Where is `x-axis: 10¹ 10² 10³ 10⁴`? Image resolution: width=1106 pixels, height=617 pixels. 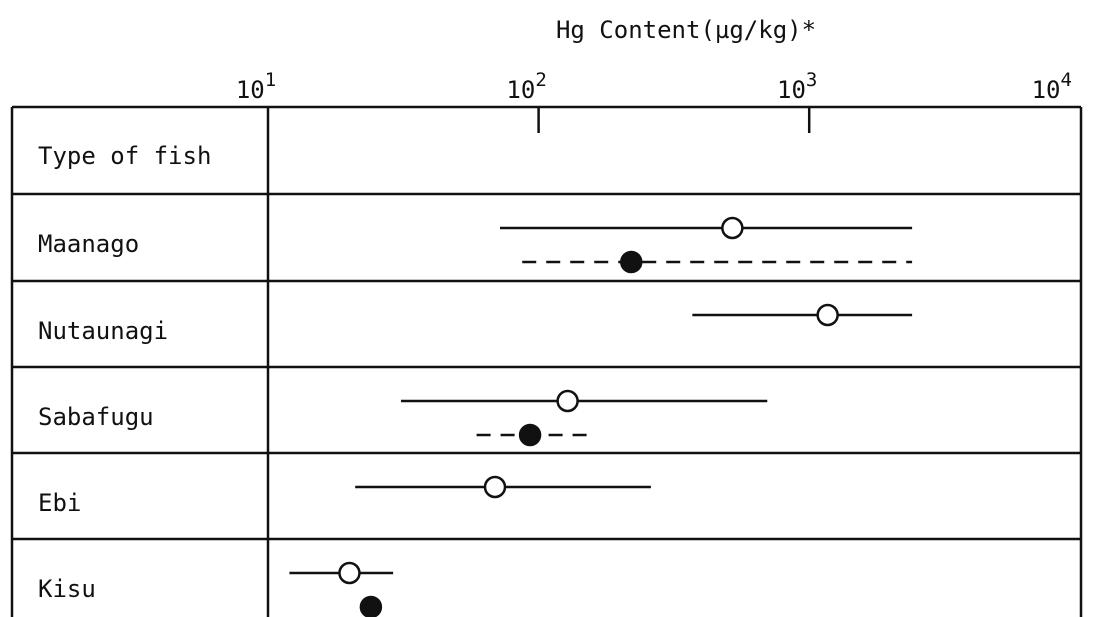 x-axis: 10¹ 10² 10³ 10⁴ is located at coordinates (654, 101).